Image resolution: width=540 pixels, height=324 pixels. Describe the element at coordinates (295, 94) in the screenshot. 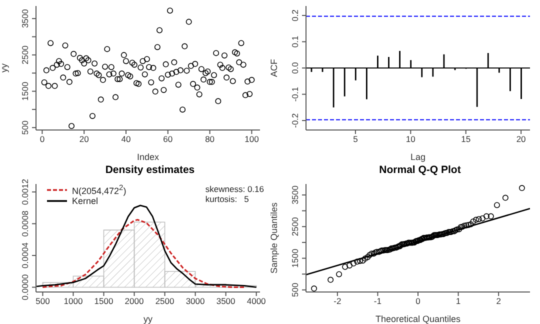

I see `y-tick-label: -0.1` at that location.